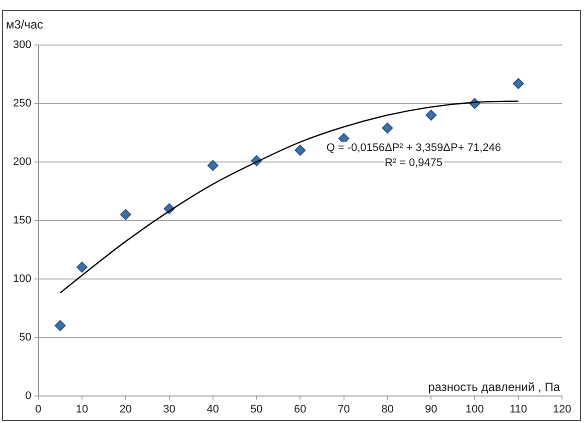  I want to click on x-tick-label: 30, so click(169, 409).